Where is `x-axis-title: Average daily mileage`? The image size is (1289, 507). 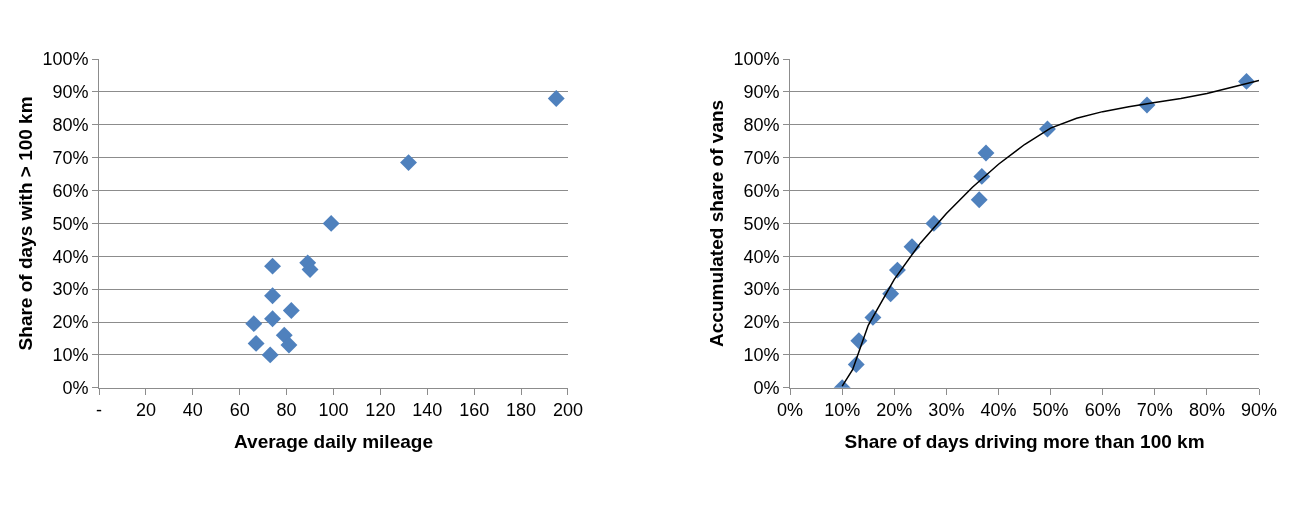 x-axis-title: Average daily mileage is located at coordinates (333, 442).